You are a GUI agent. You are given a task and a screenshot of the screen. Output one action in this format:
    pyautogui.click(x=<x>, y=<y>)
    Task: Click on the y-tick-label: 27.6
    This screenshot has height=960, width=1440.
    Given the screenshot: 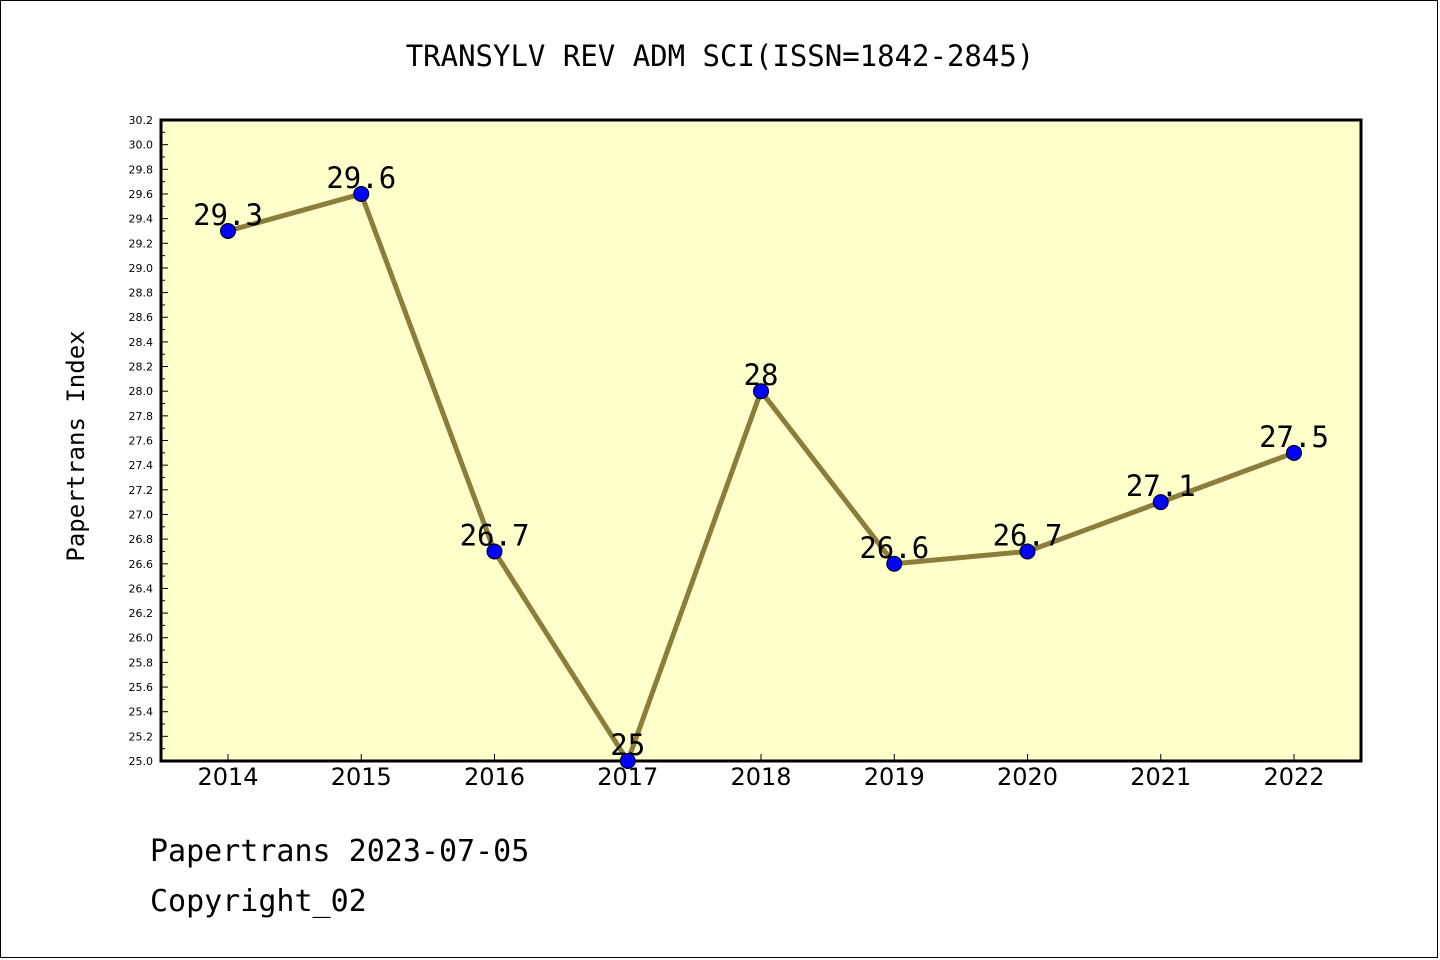 What is the action you would take?
    pyautogui.click(x=141, y=441)
    